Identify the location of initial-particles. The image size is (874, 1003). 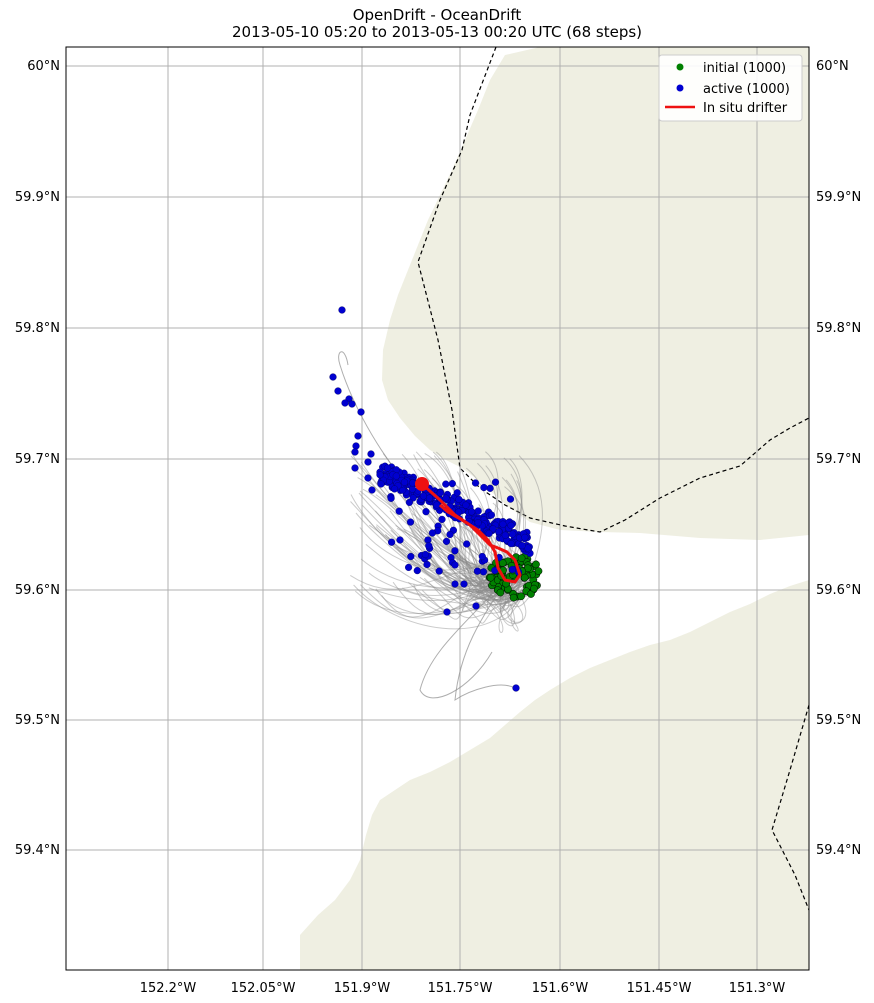
(514, 577).